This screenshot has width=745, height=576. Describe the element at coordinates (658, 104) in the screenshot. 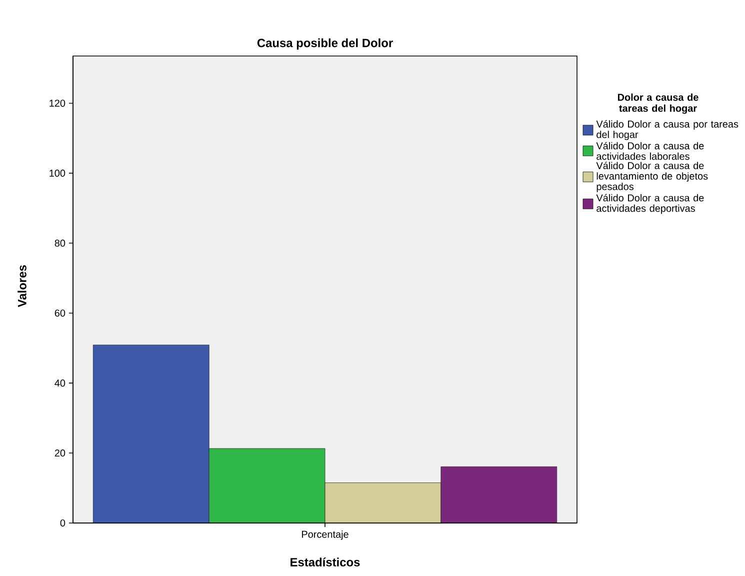

I see `legend-title: Dolor a causa de tareas del hogar` at that location.